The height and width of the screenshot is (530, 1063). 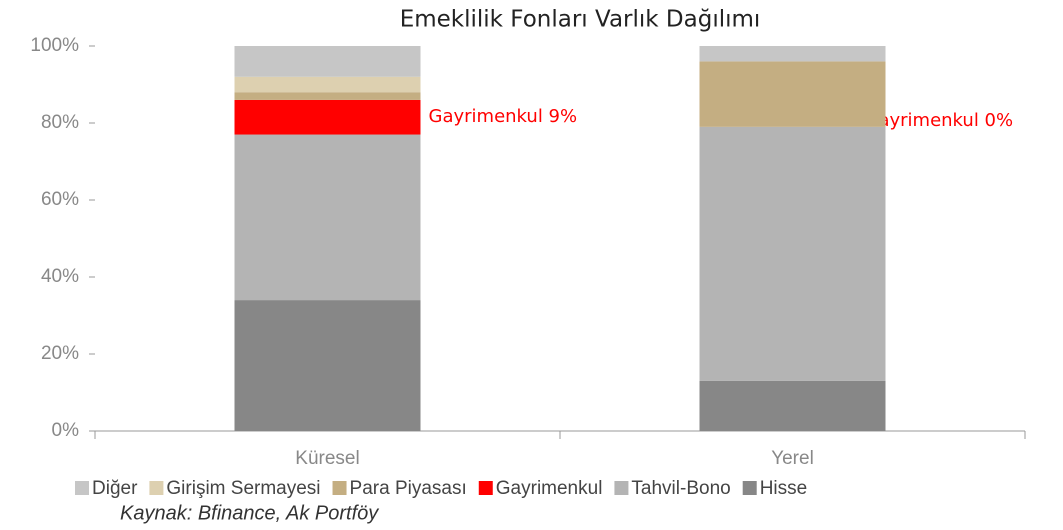 What do you see at coordinates (60, 199) in the screenshot?
I see `y-tick-label: 60%` at bounding box center [60, 199].